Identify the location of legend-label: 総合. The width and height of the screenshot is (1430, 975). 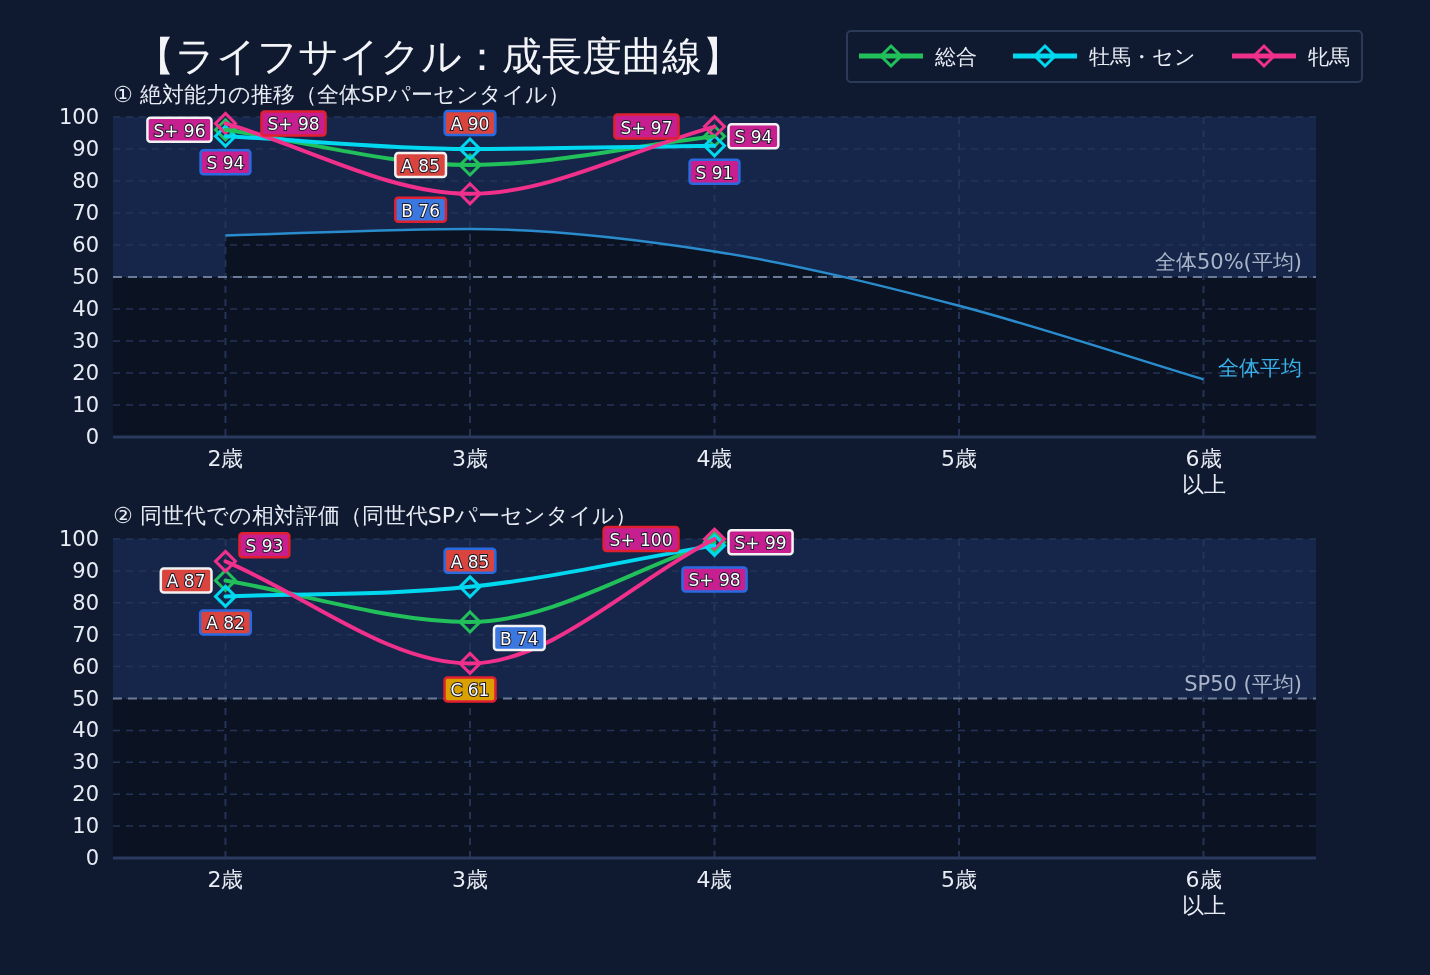
(955, 57).